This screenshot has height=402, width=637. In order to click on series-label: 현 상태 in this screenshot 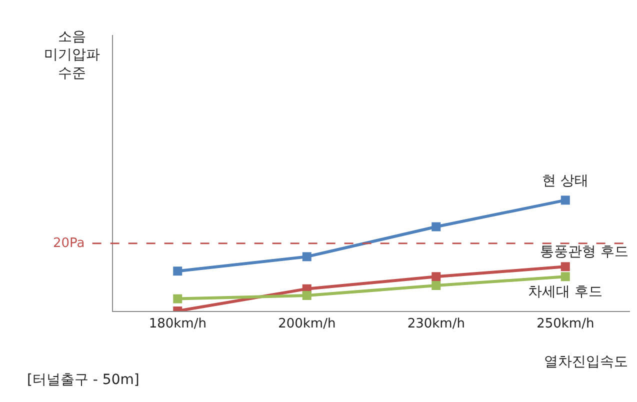, I will do `click(565, 181)`.